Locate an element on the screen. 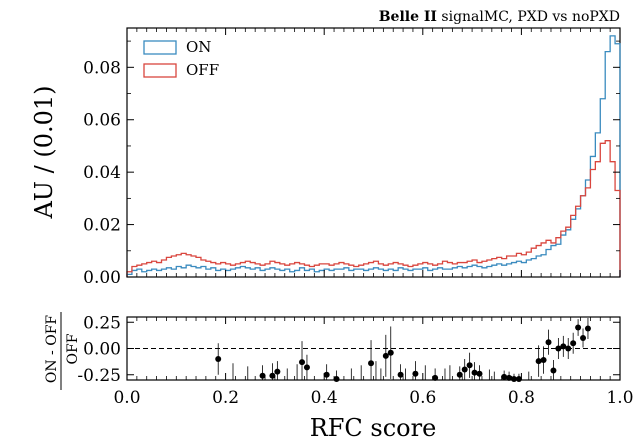 This screenshot has width=636, height=441. ratio-y-label-numerator: ON - OFF is located at coordinates (52, 349).